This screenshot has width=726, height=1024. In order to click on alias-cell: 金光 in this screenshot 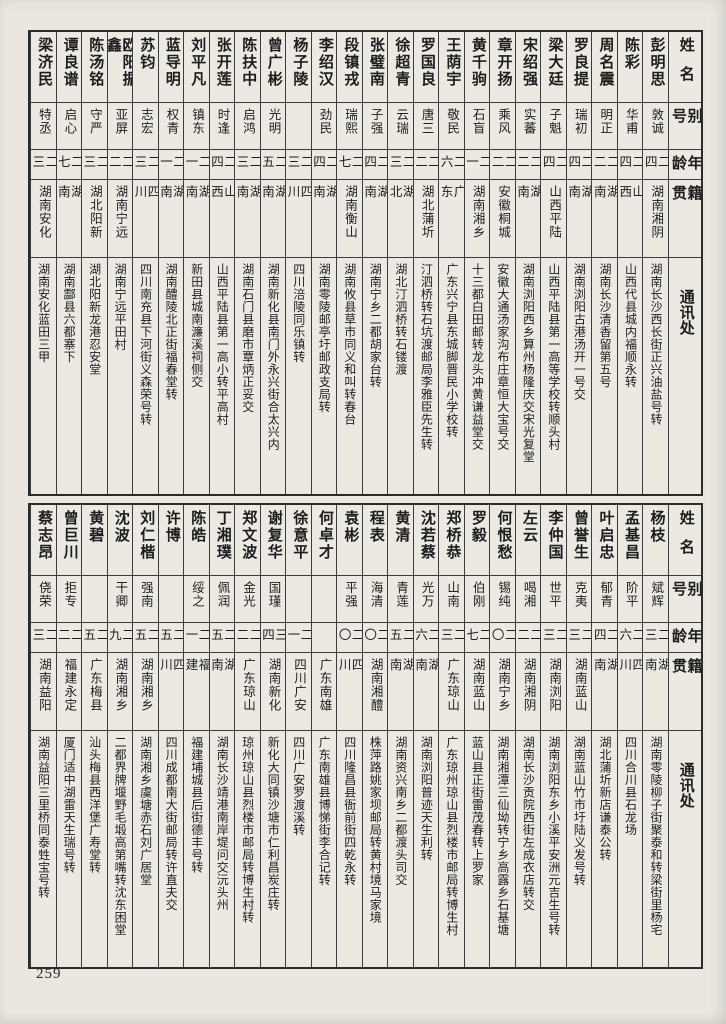, I will do `click(247, 598)`.